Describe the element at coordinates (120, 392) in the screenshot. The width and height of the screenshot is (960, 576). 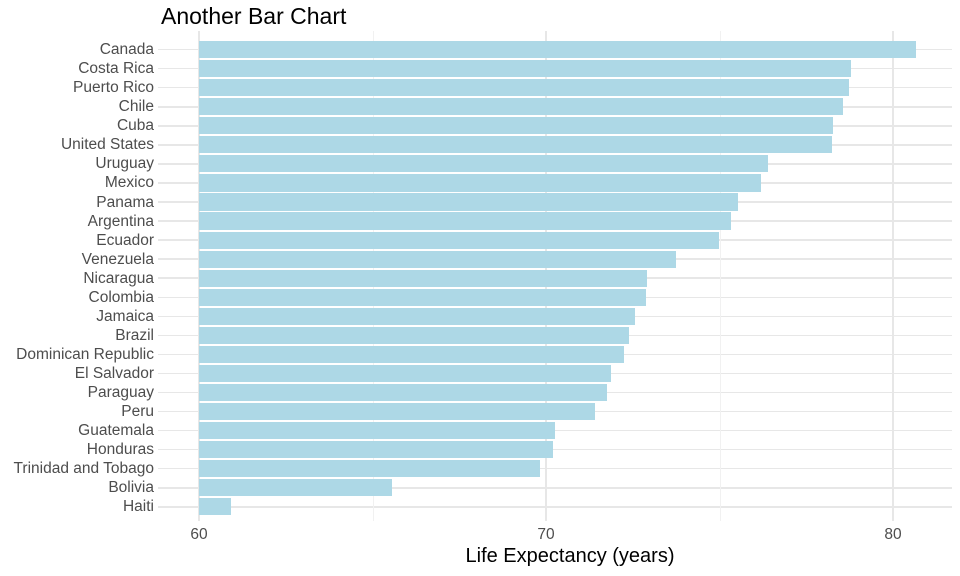
I see `category-label: Paraguay` at that location.